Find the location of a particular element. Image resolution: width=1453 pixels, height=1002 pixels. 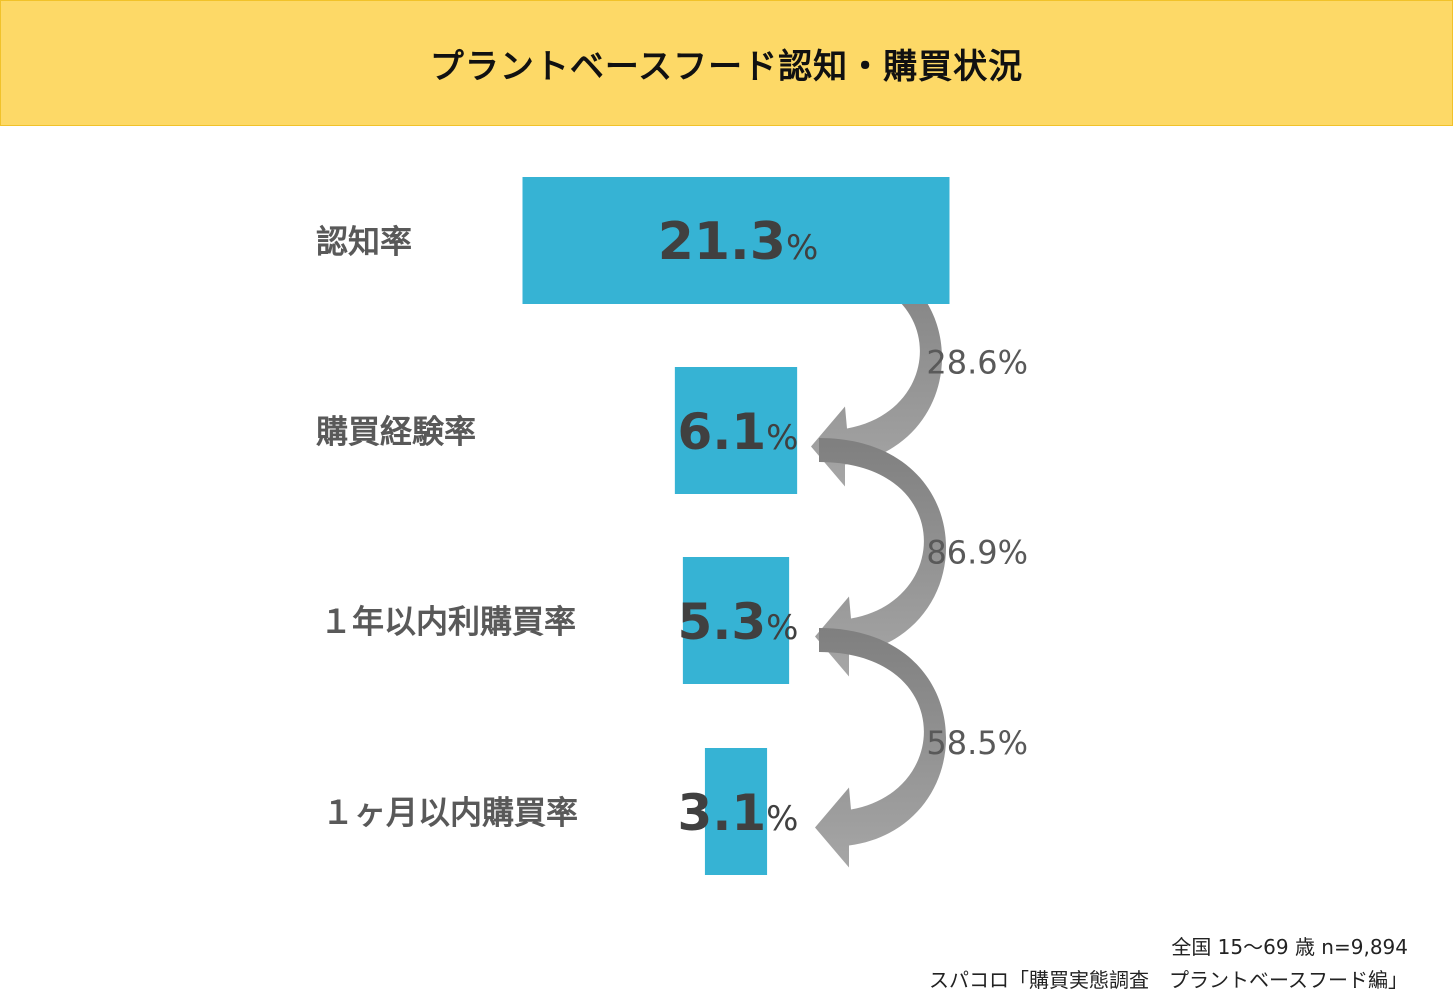

conversion-rate-label: 58.5% is located at coordinates (977, 743).